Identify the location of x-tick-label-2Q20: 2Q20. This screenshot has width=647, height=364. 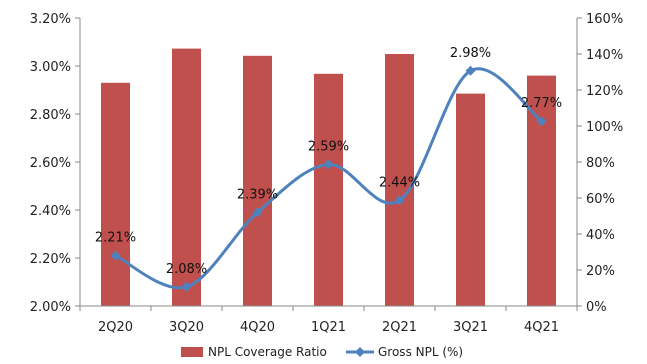
(115, 327).